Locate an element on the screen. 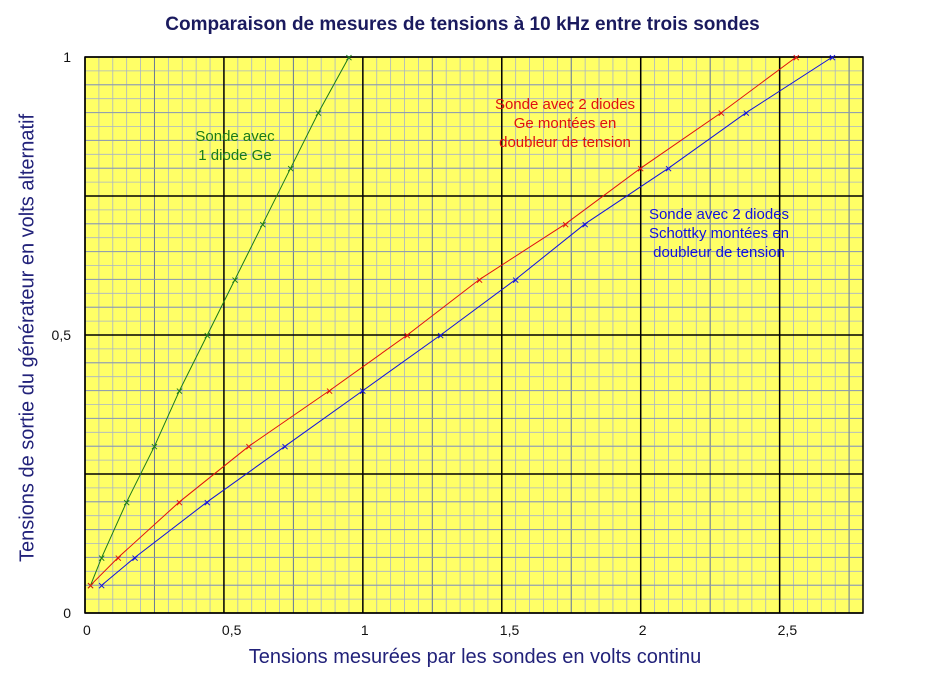 This screenshot has width=925, height=683. x-tick-label: 1 is located at coordinates (365, 630).